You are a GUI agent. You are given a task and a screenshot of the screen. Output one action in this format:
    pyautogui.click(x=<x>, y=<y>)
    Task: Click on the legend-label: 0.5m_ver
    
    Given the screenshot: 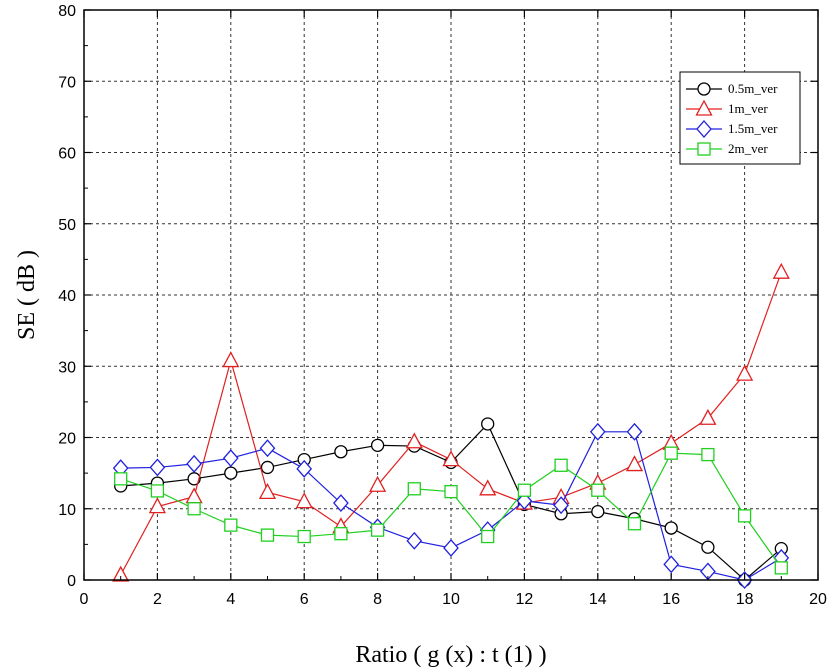 What is the action you would take?
    pyautogui.click(x=753, y=88)
    